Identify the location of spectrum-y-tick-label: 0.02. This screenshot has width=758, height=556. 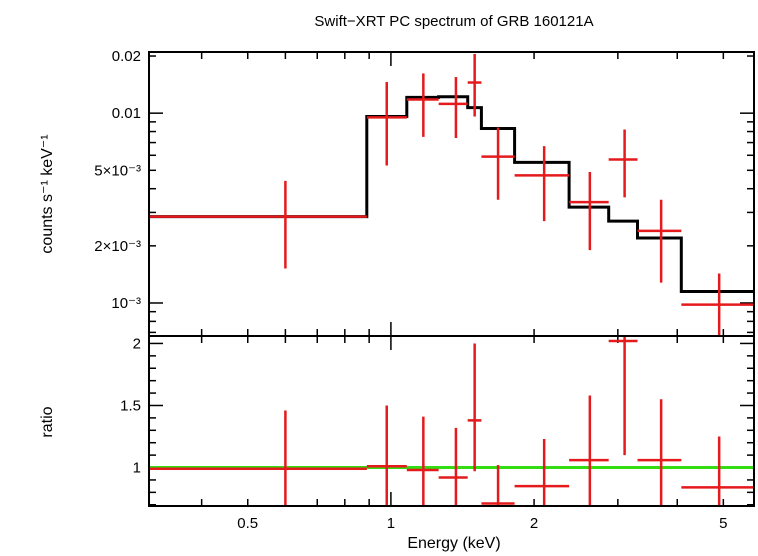
(126, 56).